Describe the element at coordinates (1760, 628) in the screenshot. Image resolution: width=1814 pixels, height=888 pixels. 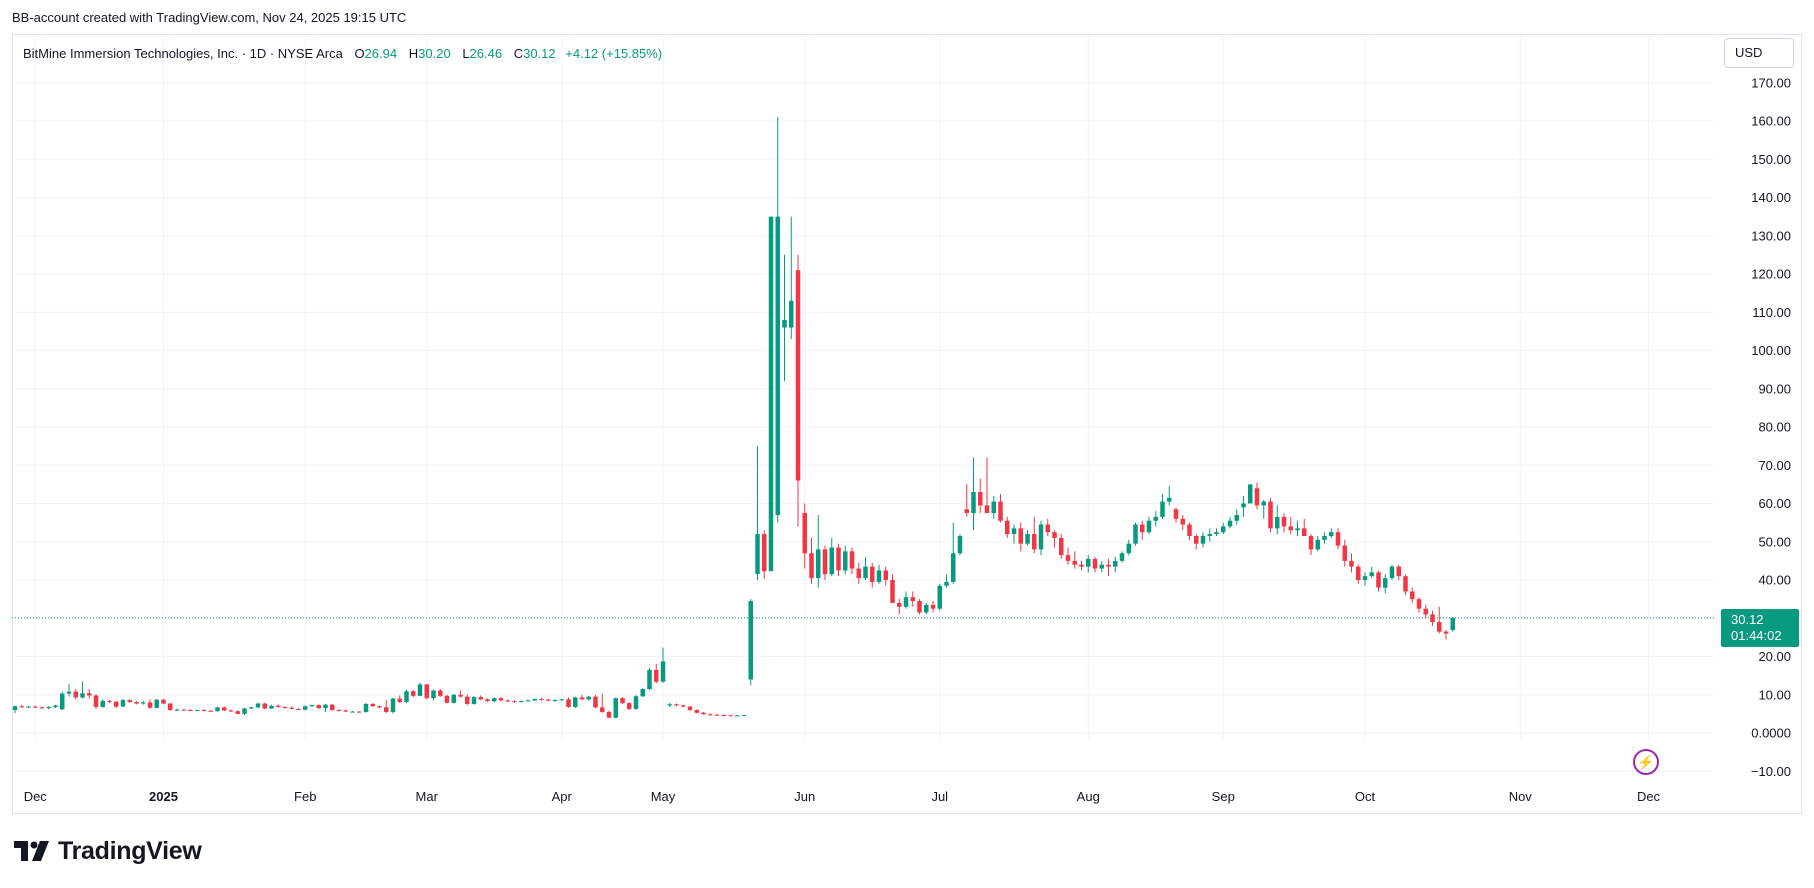
I see `last-price-tag: 30.12 01:44:02` at that location.